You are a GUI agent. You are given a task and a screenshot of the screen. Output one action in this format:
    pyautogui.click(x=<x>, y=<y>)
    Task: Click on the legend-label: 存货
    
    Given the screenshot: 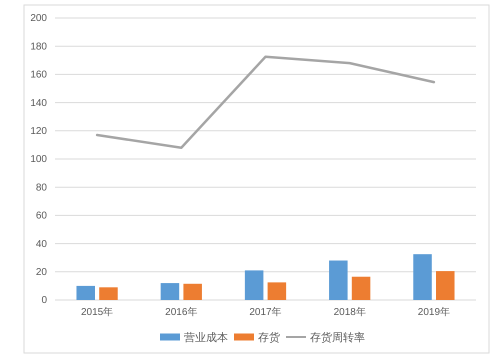 What is the action you would take?
    pyautogui.click(x=269, y=337)
    